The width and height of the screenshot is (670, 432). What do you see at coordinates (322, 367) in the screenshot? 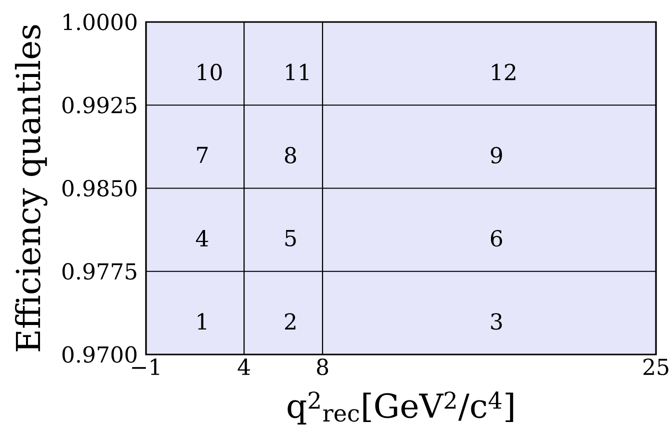
I see `x-tick-label: 8` at bounding box center [322, 367].